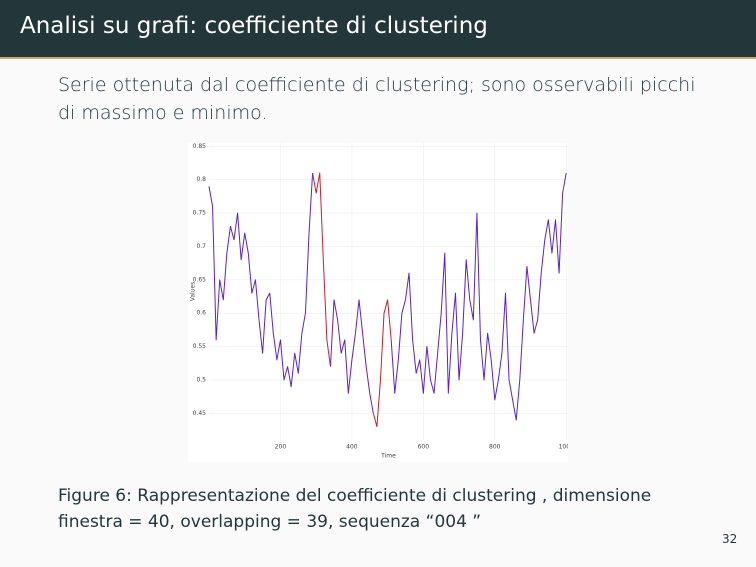 The width and height of the screenshot is (756, 567). What do you see at coordinates (200, 279) in the screenshot?
I see `y-tick-label: 0.65` at bounding box center [200, 279].